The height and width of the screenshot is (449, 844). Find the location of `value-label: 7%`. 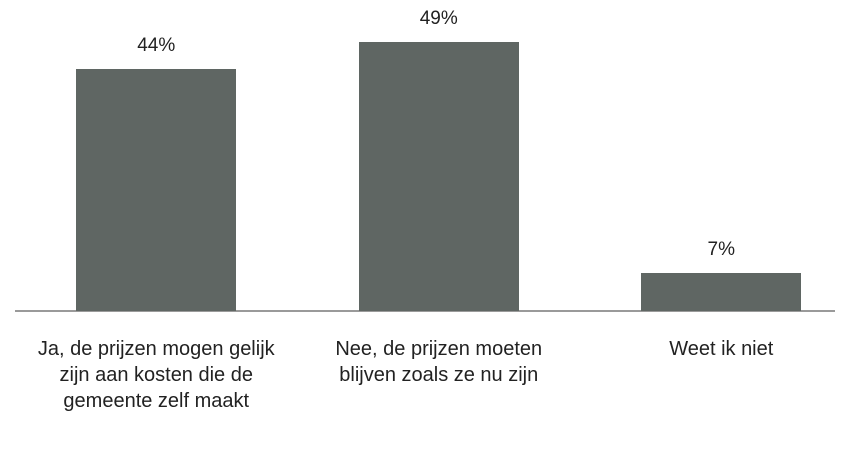

value-label: 7% is located at coordinates (721, 249).